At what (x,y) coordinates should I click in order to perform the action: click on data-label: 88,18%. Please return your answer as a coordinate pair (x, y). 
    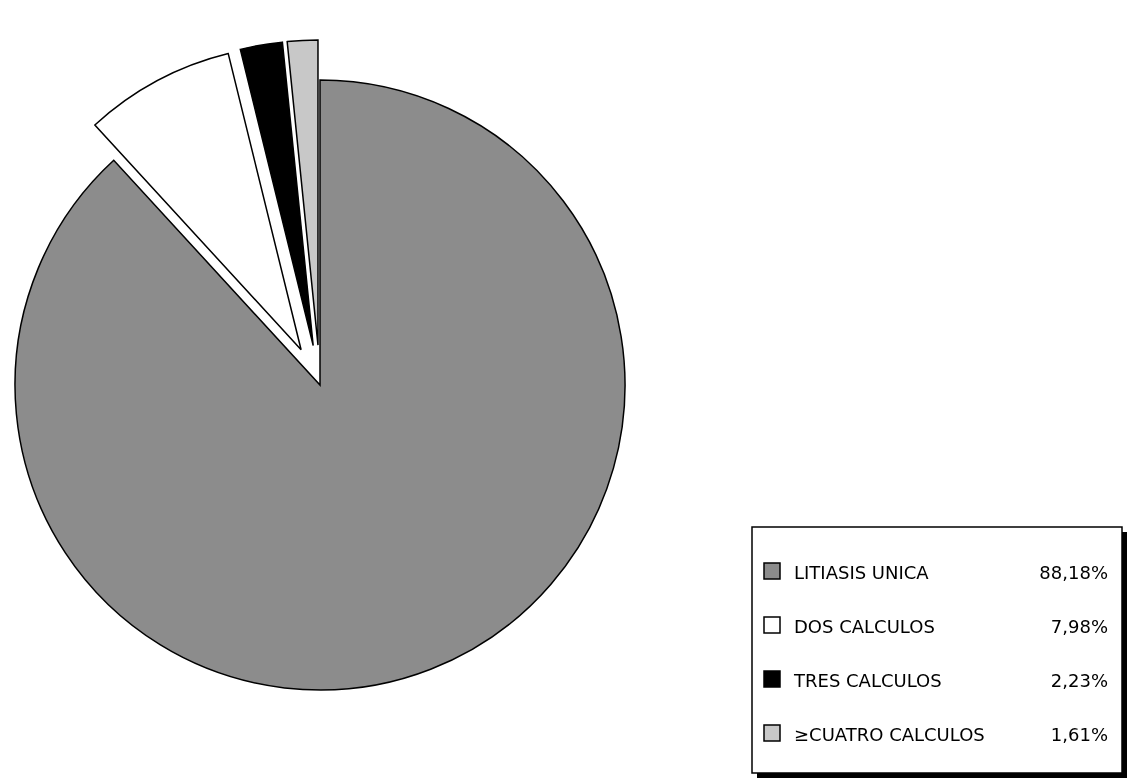
    Looking at the image, I should click on (1073, 572).